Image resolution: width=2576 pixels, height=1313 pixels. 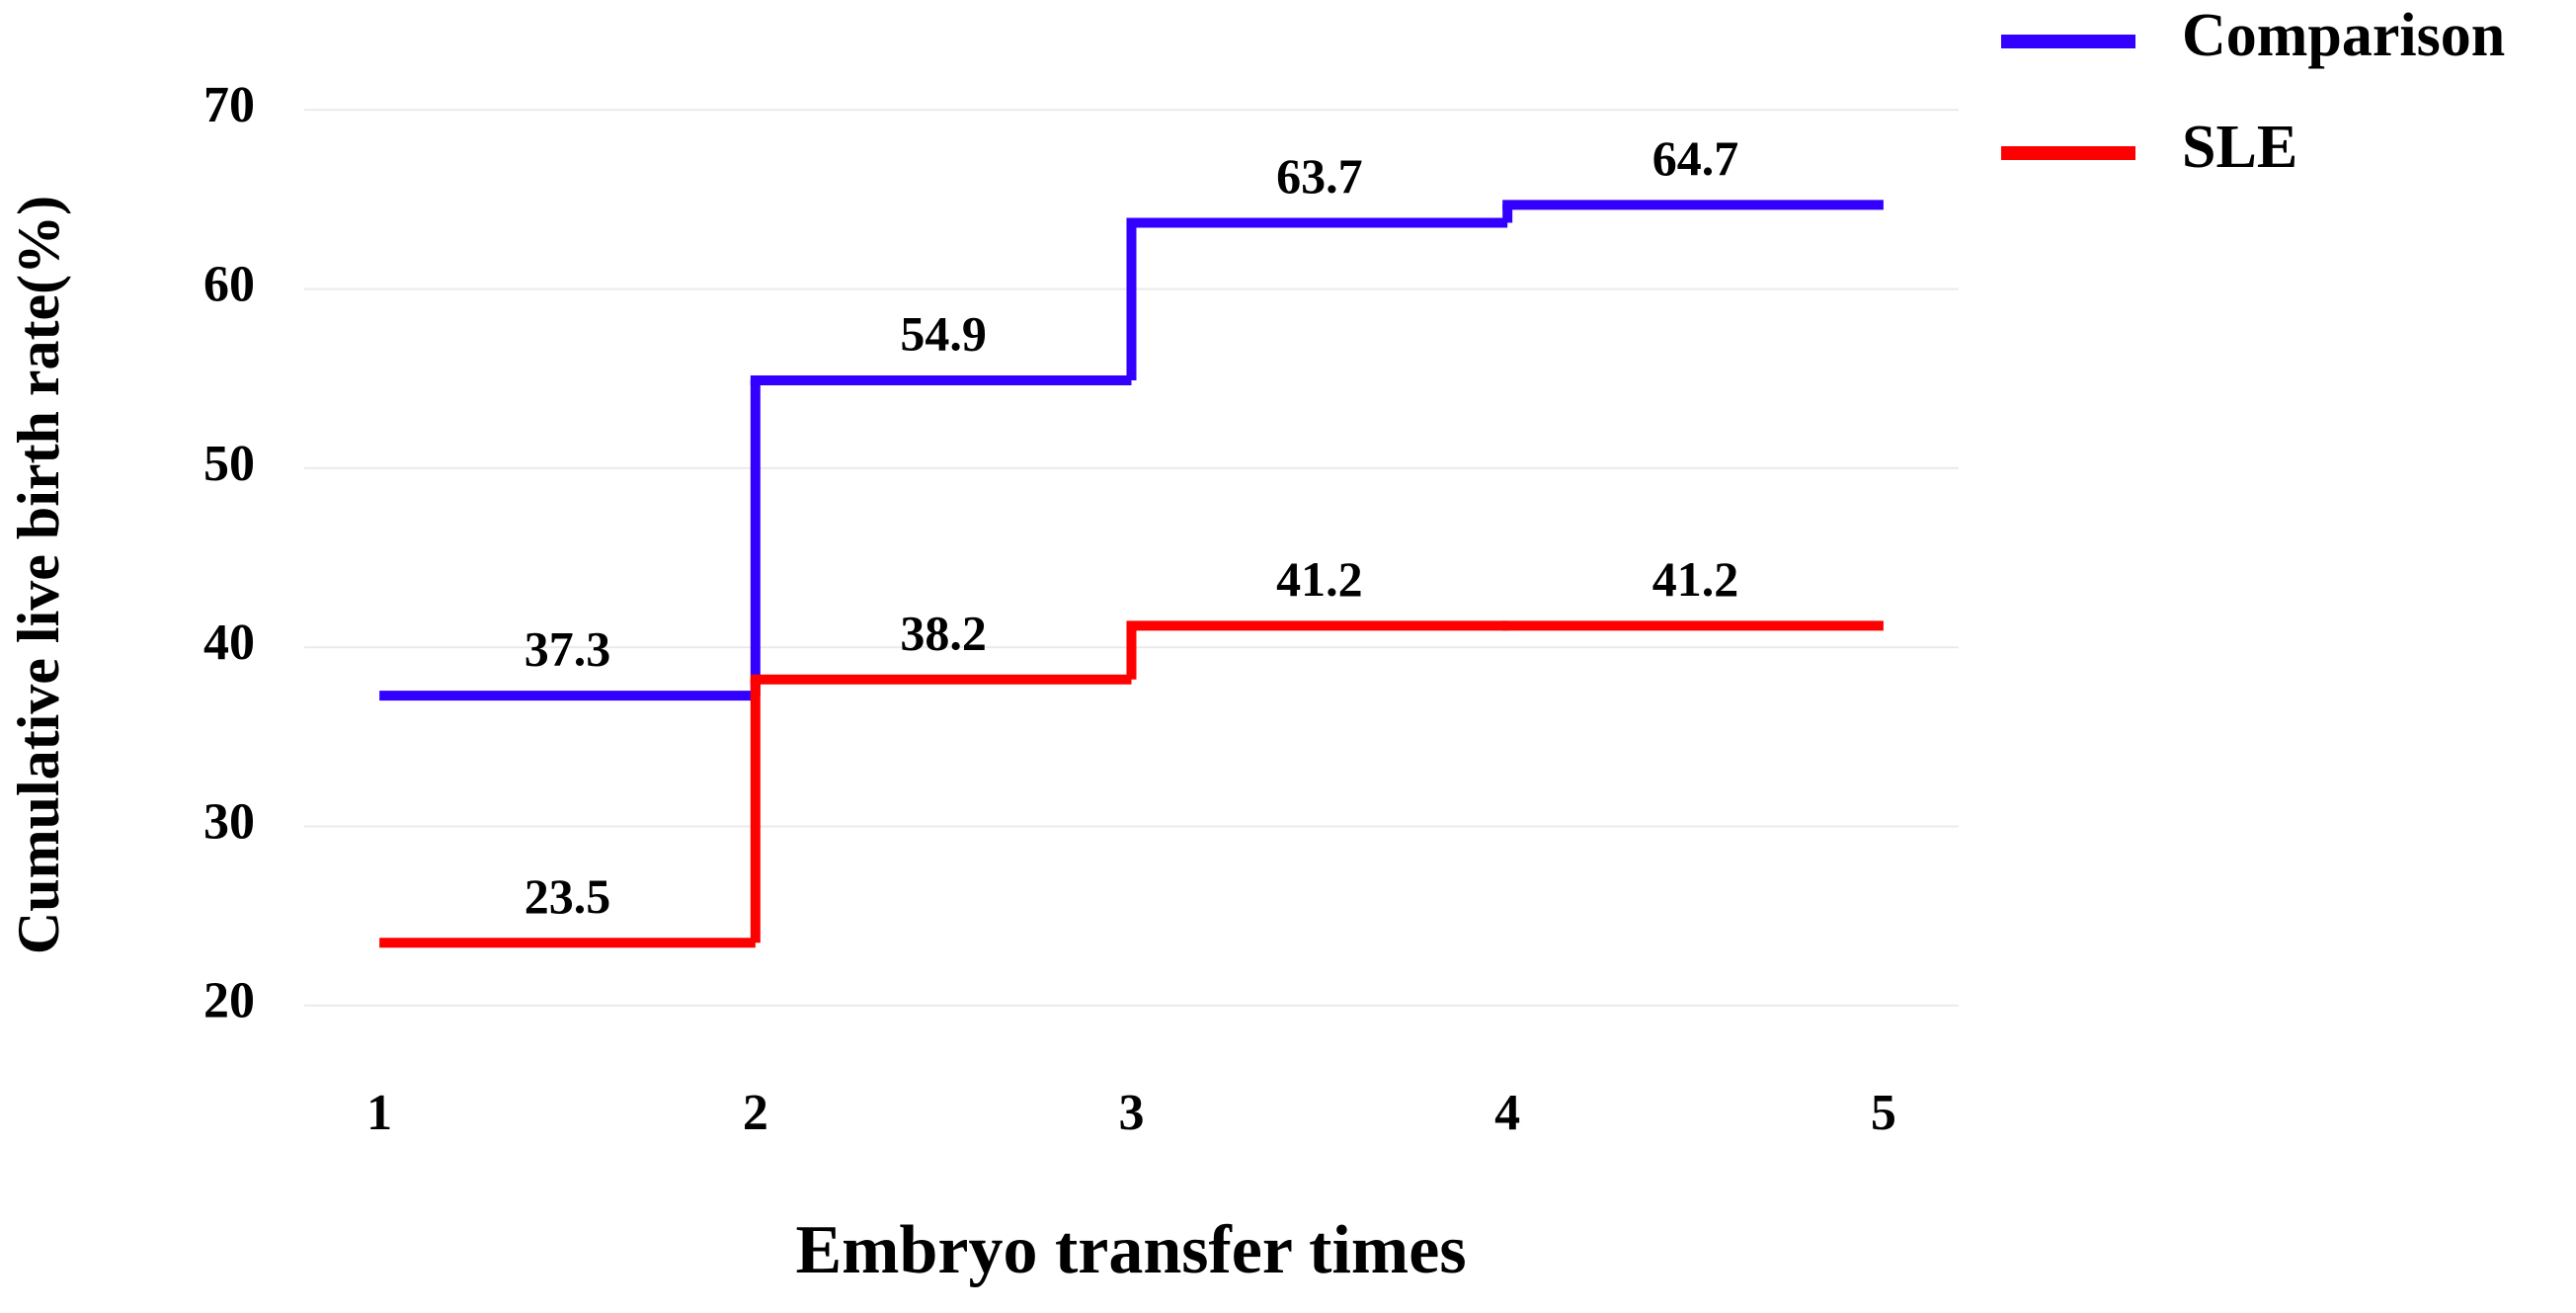 What do you see at coordinates (38, 575) in the screenshot?
I see `y-axis-title: Cumulative live birth rate(%)` at bounding box center [38, 575].